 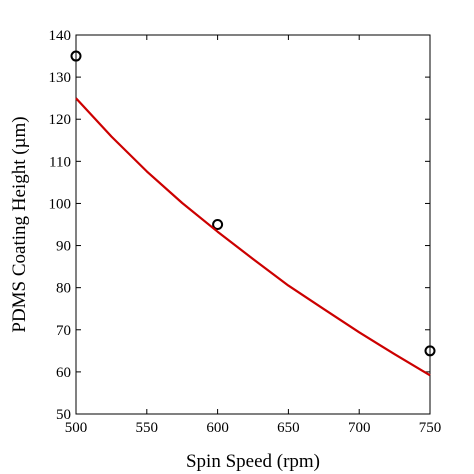 I want to click on y-tick-label: 80, so click(x=63, y=289).